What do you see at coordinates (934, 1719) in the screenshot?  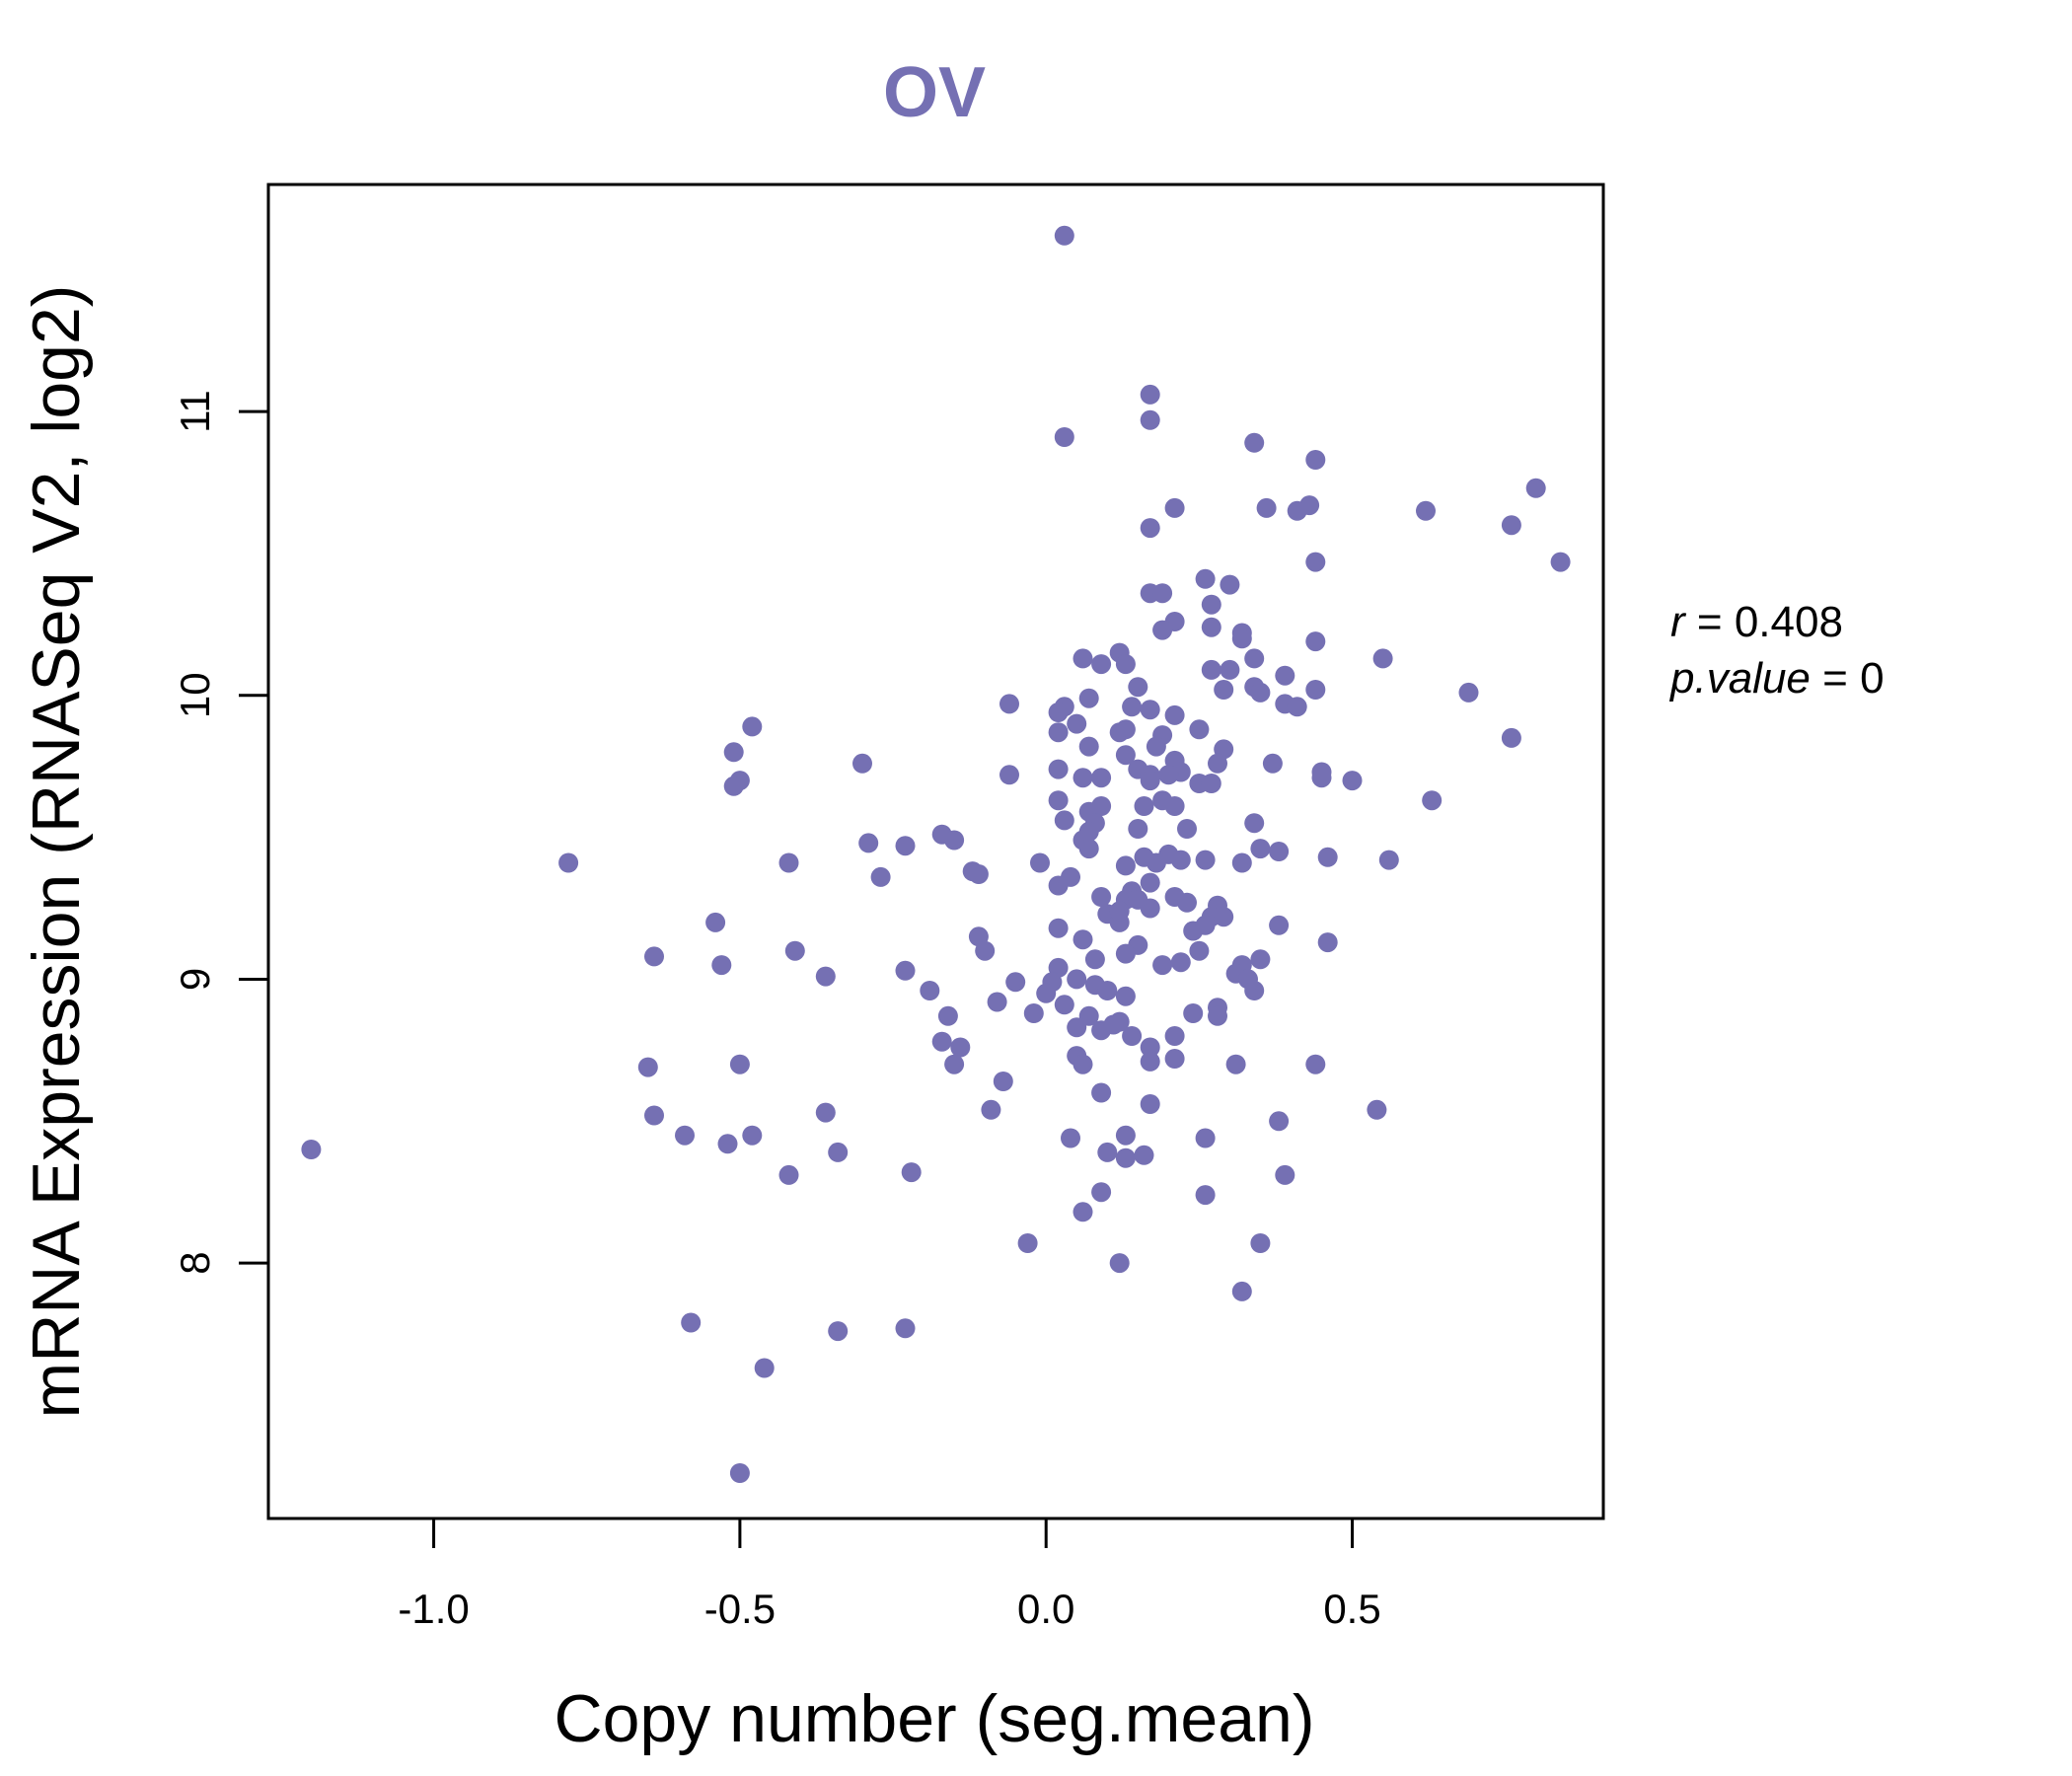 I see `x-axis-label: Copy number (seg.mean)` at bounding box center [934, 1719].